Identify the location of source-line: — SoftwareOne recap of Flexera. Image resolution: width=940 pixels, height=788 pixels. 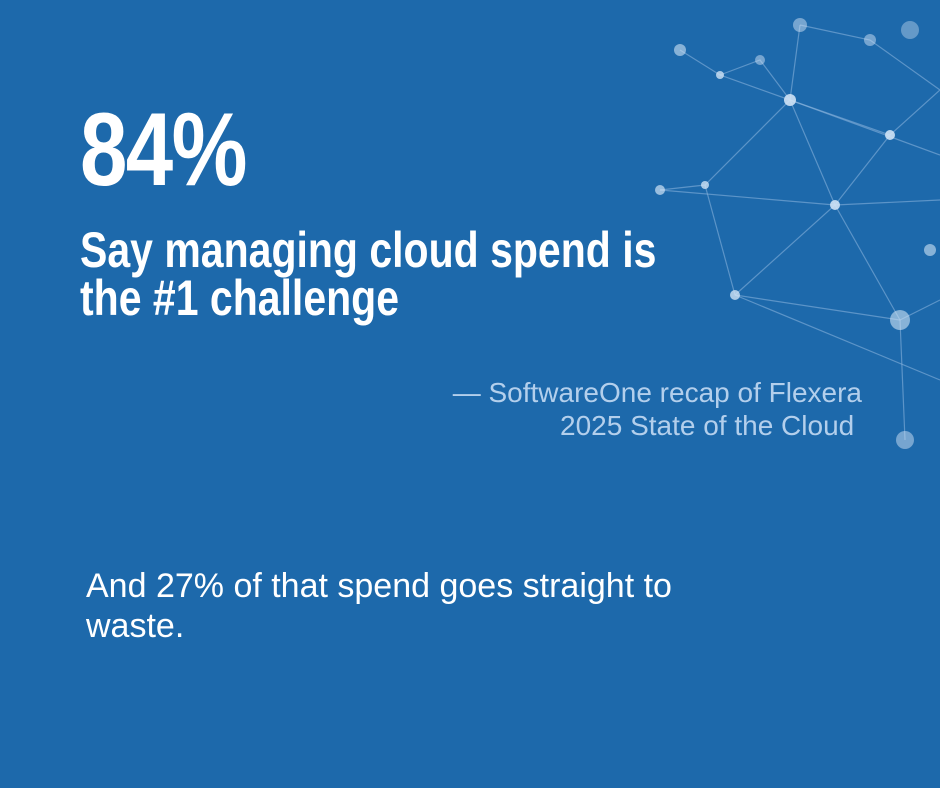
(657, 392).